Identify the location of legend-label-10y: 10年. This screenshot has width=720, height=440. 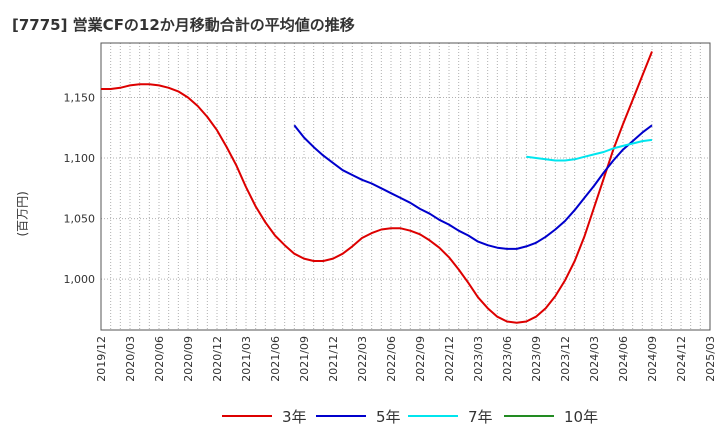
(581, 416).